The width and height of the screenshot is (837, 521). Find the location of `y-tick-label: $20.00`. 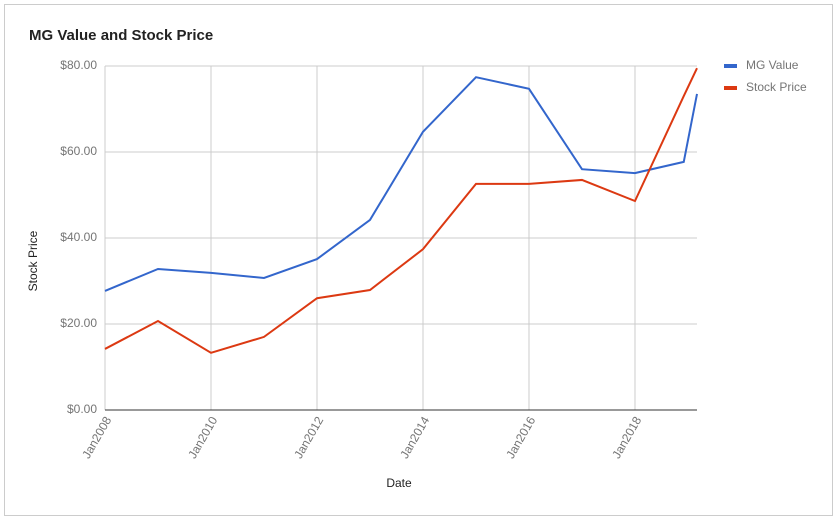

y-tick-label: $20.00 is located at coordinates (78, 323).